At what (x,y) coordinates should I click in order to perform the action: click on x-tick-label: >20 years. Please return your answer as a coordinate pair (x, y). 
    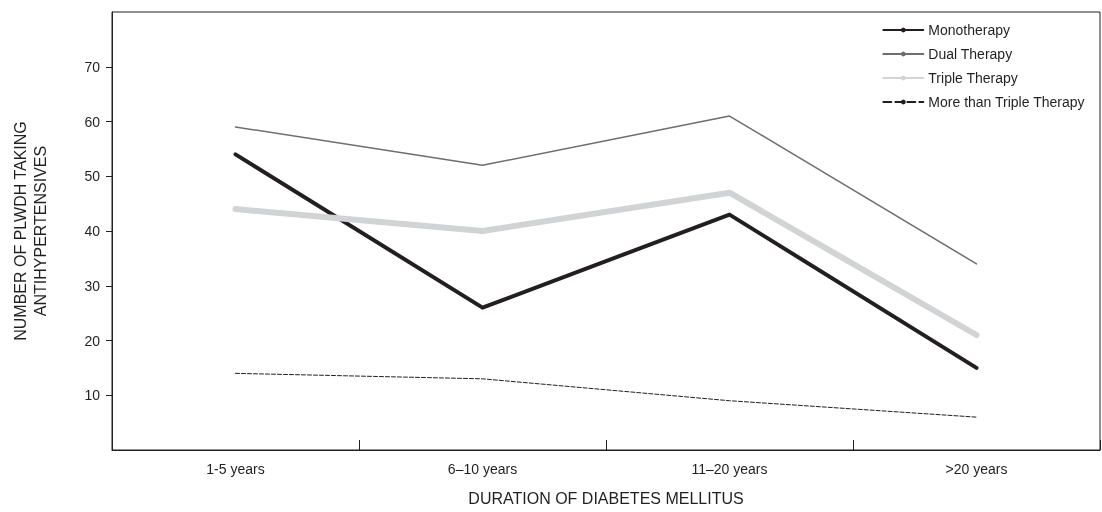
    Looking at the image, I should click on (976, 469).